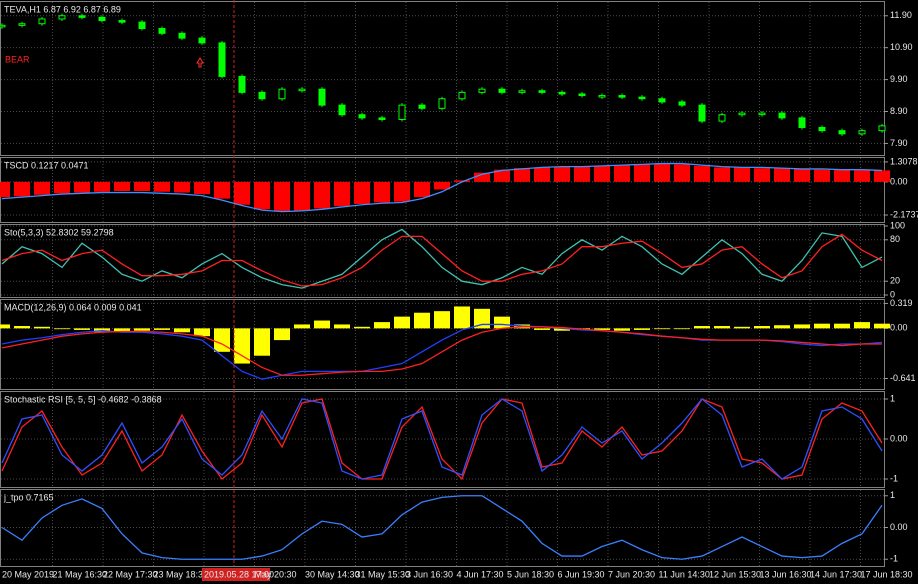  I want to click on pane-frame, so click(442, 261).